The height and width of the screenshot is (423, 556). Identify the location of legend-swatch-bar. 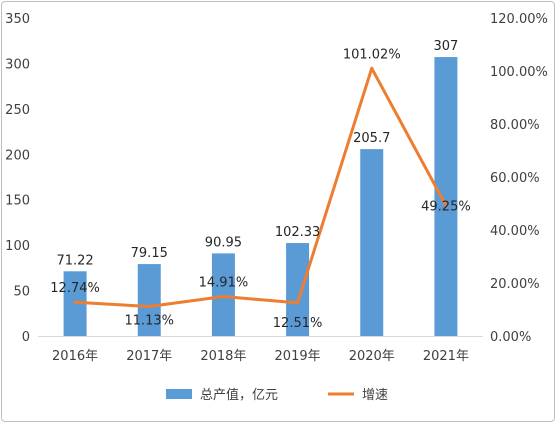
(179, 394).